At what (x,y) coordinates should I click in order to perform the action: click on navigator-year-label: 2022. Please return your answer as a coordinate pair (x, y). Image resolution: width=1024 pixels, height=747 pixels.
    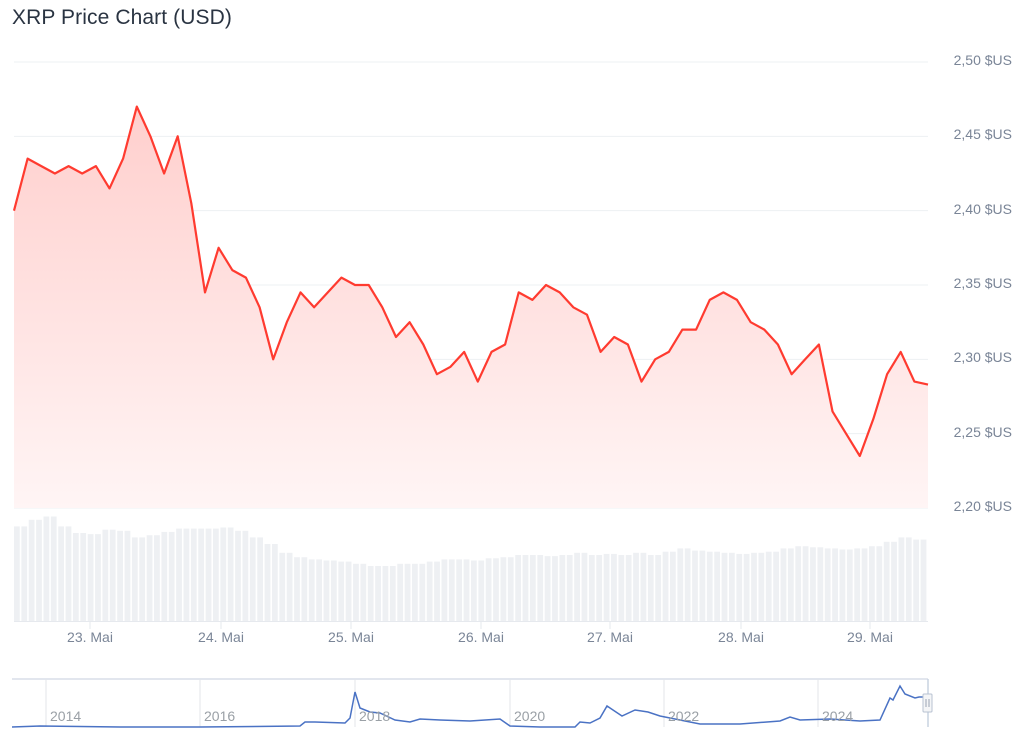
    Looking at the image, I should click on (684, 716).